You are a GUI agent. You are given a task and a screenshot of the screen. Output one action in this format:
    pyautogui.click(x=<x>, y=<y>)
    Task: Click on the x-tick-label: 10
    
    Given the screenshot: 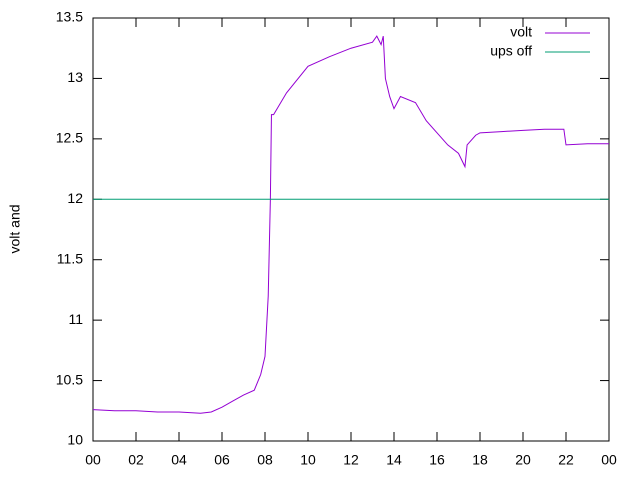 What is the action you would take?
    pyautogui.click(x=308, y=460)
    